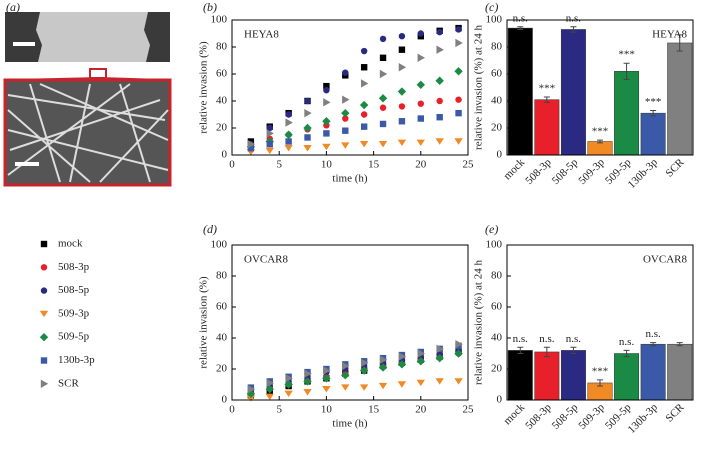 The height and width of the screenshot is (449, 701). I want to click on legend-label: SCR, so click(68, 383).